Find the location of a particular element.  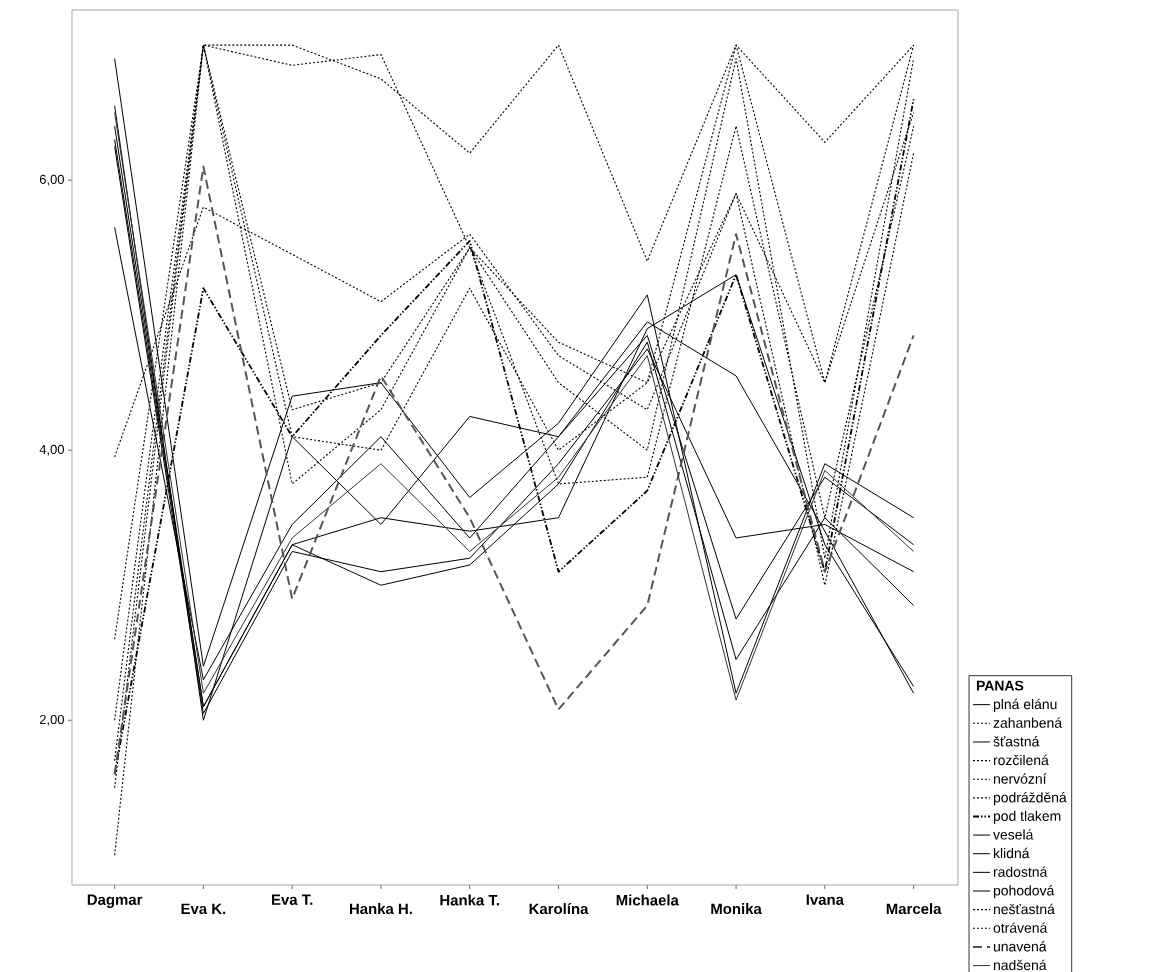

legend-label: plná elánu is located at coordinates (1025, 705).